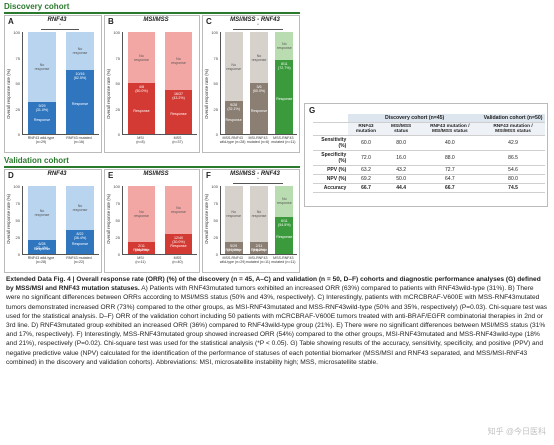  What do you see at coordinates (429, 188) in the screenshot?
I see `table-row: Accuracy 66.7 44.4 66.7 74.5` at bounding box center [429, 188].